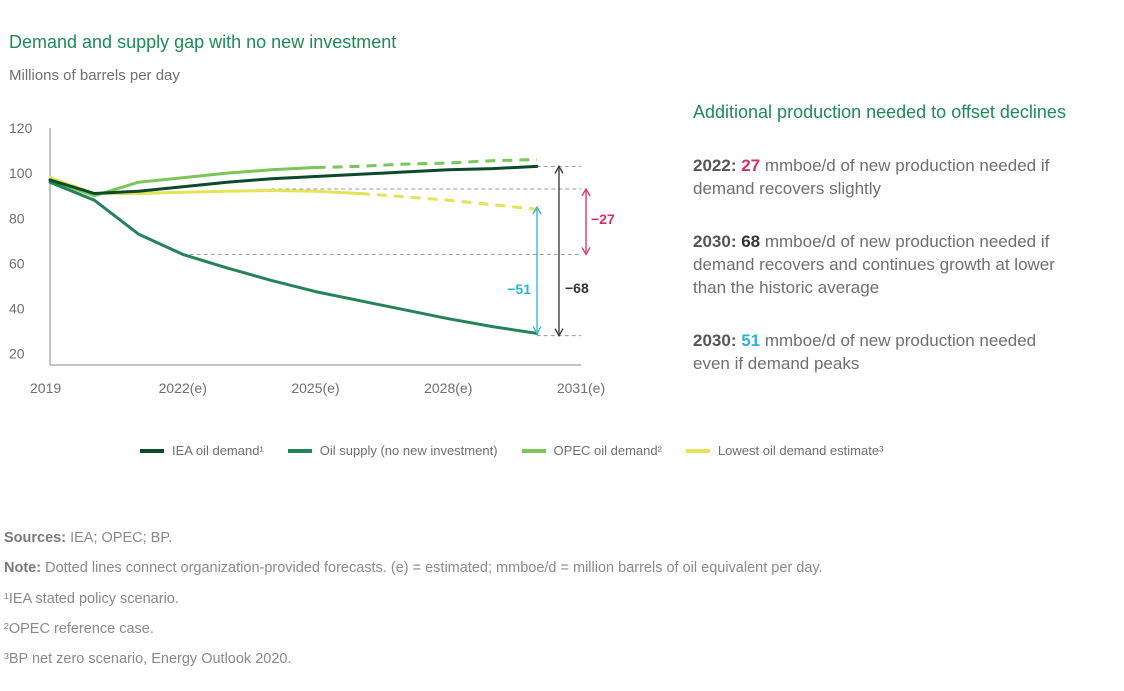 The height and width of the screenshot is (691, 1124). Describe the element at coordinates (17, 263) in the screenshot. I see `y-tick-label: 60` at that location.